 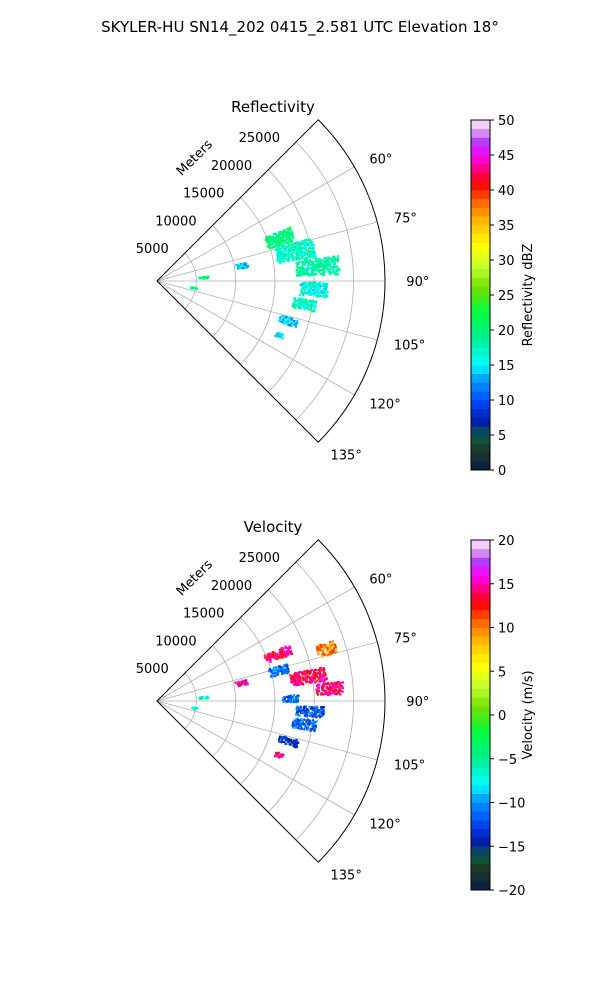 What do you see at coordinates (511, 891) in the screenshot?
I see `colorbar-tick-label: −20` at bounding box center [511, 891].